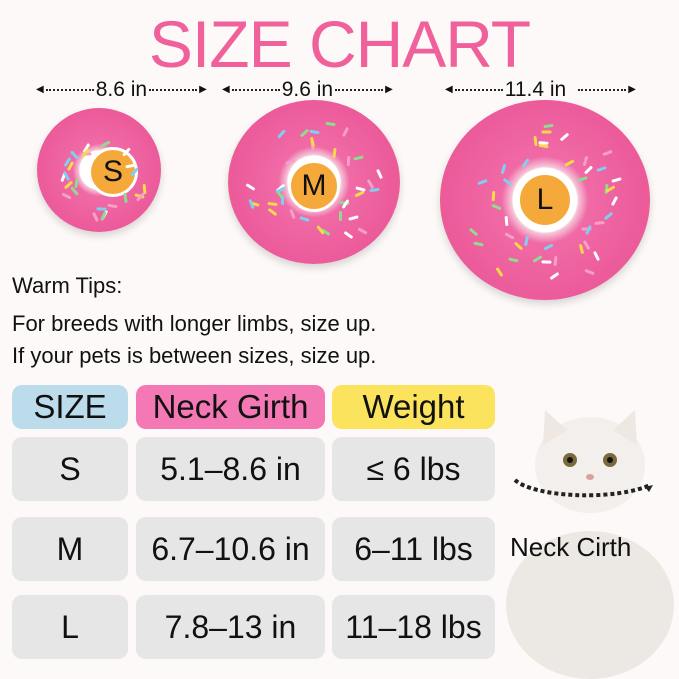  Describe the element at coordinates (70, 407) in the screenshot. I see `header-size: SIZE` at that location.